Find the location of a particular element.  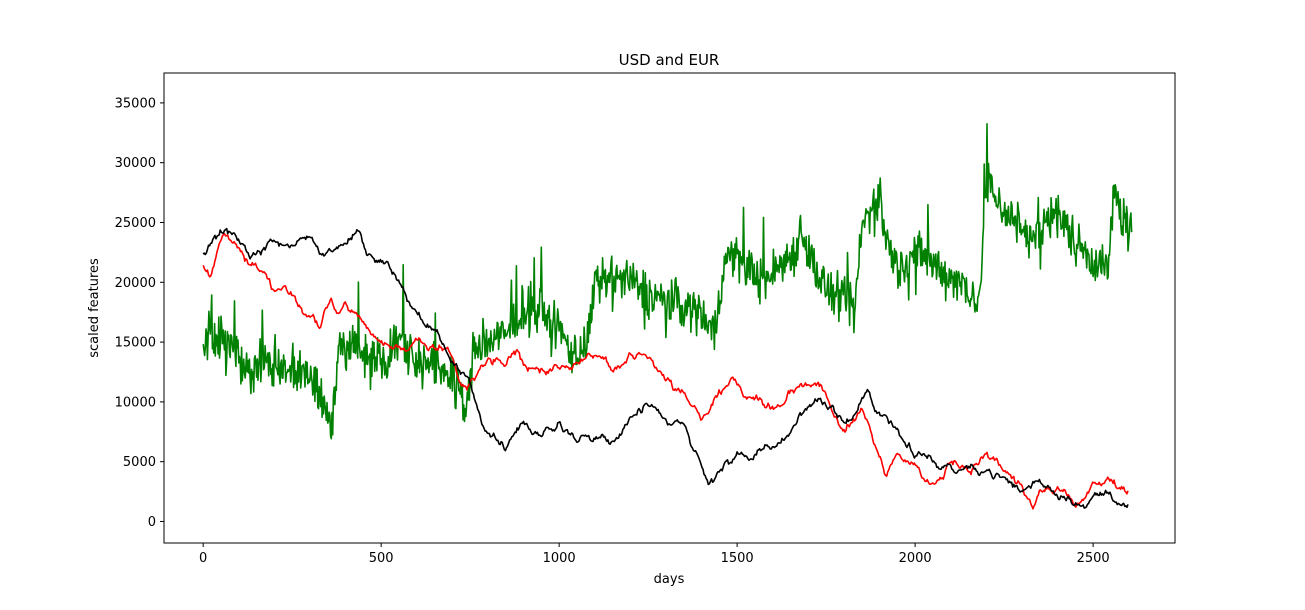

y-tick-label: 5000 is located at coordinates (139, 462).